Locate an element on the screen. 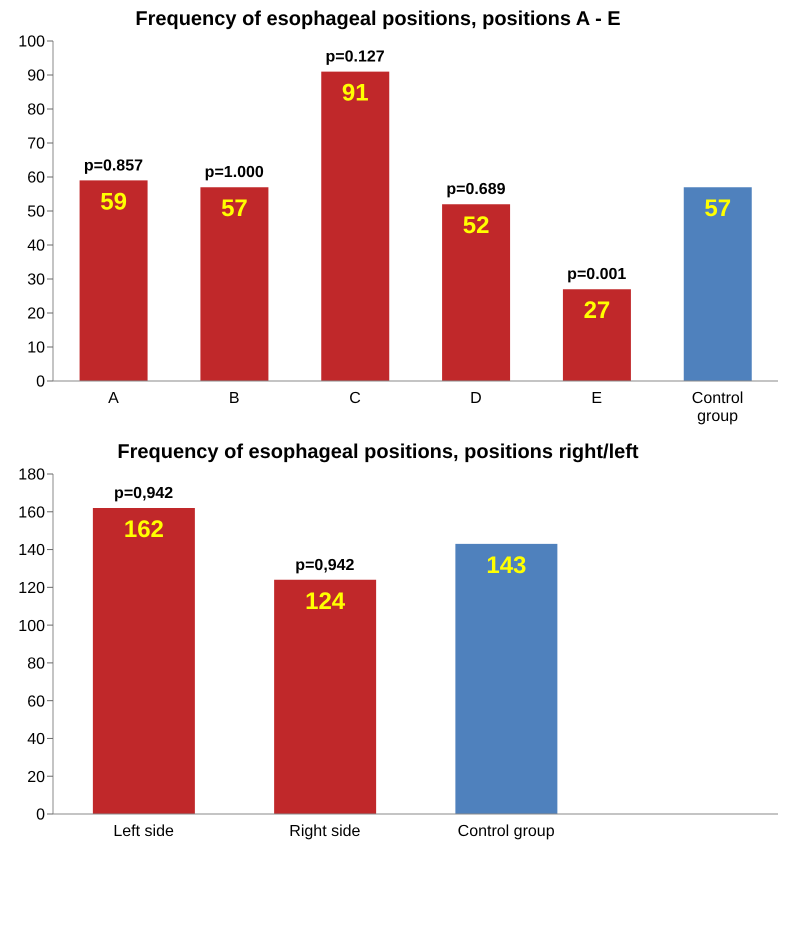  y-tick-label: 160 is located at coordinates (32, 513).